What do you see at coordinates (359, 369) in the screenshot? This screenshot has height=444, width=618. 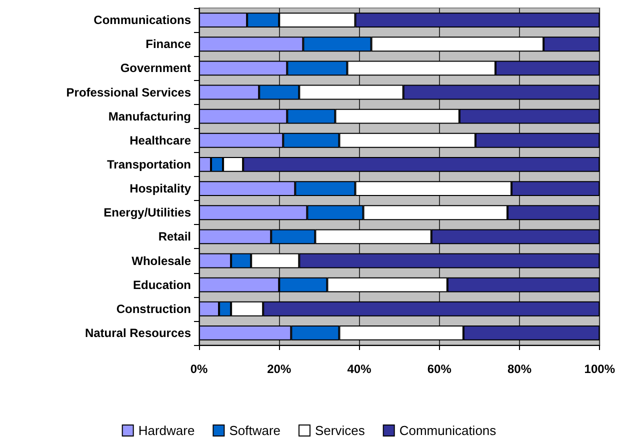 I see `x-tick-label: 40%` at bounding box center [359, 369].